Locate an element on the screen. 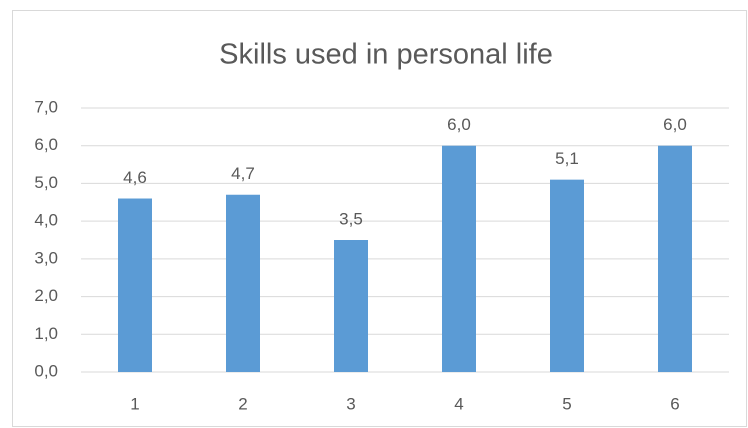 Image resolution: width=748 pixels, height=428 pixels. y-tick-label: 0,0 is located at coordinates (46, 370).